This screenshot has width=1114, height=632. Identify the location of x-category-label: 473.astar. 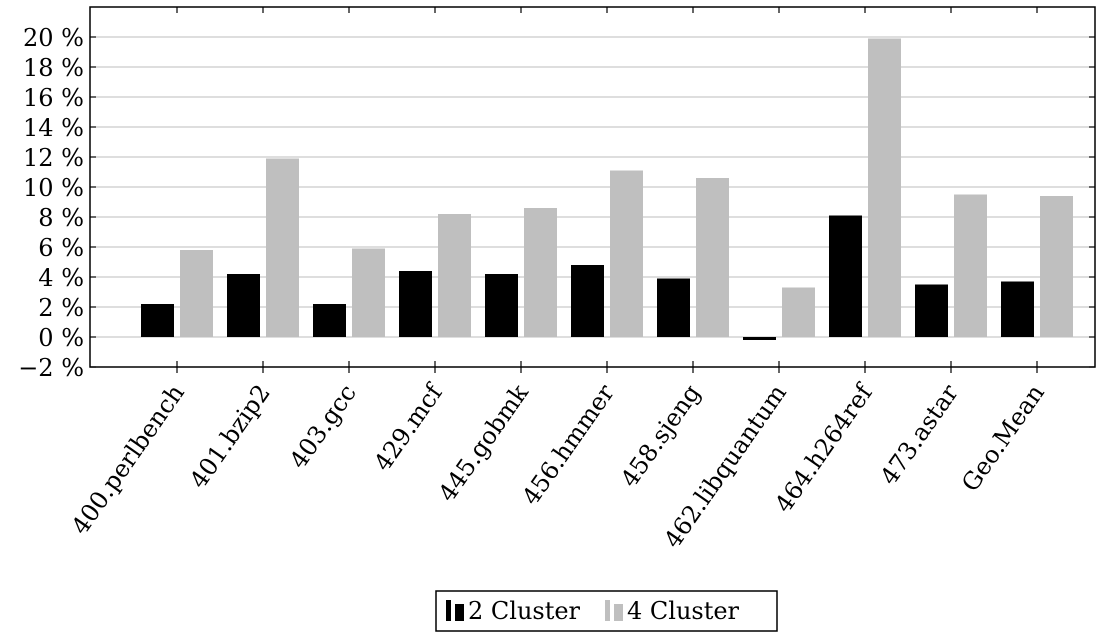
(919, 434).